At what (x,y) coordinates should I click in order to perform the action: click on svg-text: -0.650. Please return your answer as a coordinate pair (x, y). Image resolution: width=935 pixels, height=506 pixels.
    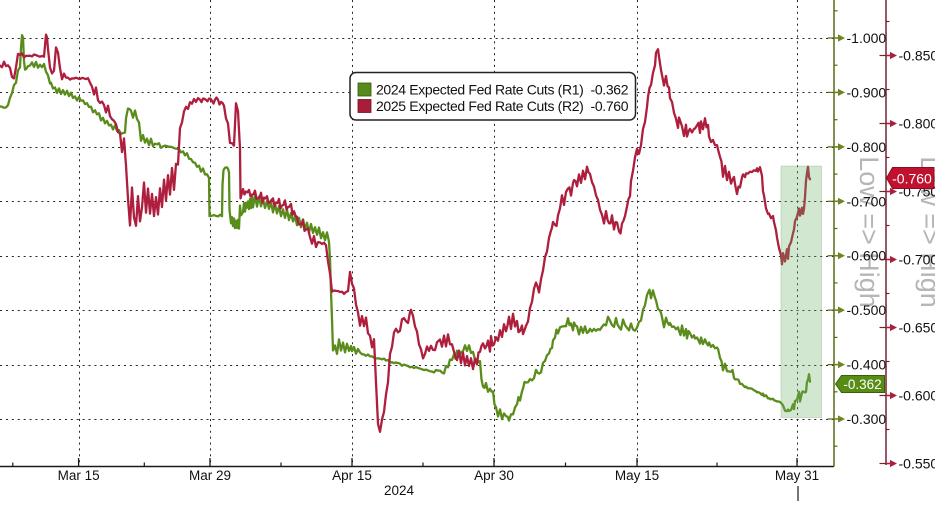
    Looking at the image, I should click on (917, 328).